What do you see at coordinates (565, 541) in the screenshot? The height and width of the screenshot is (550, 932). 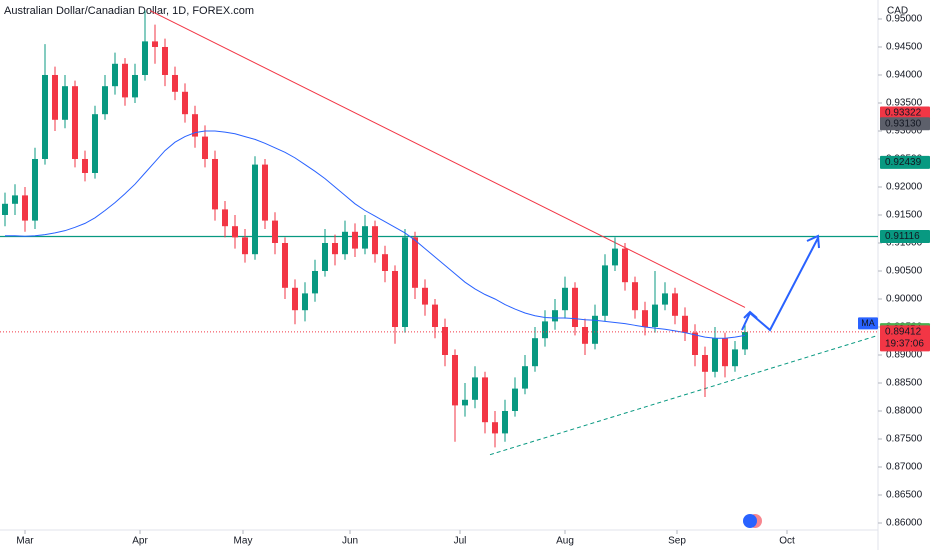 I see `x-tick-label: Aug` at bounding box center [565, 541].